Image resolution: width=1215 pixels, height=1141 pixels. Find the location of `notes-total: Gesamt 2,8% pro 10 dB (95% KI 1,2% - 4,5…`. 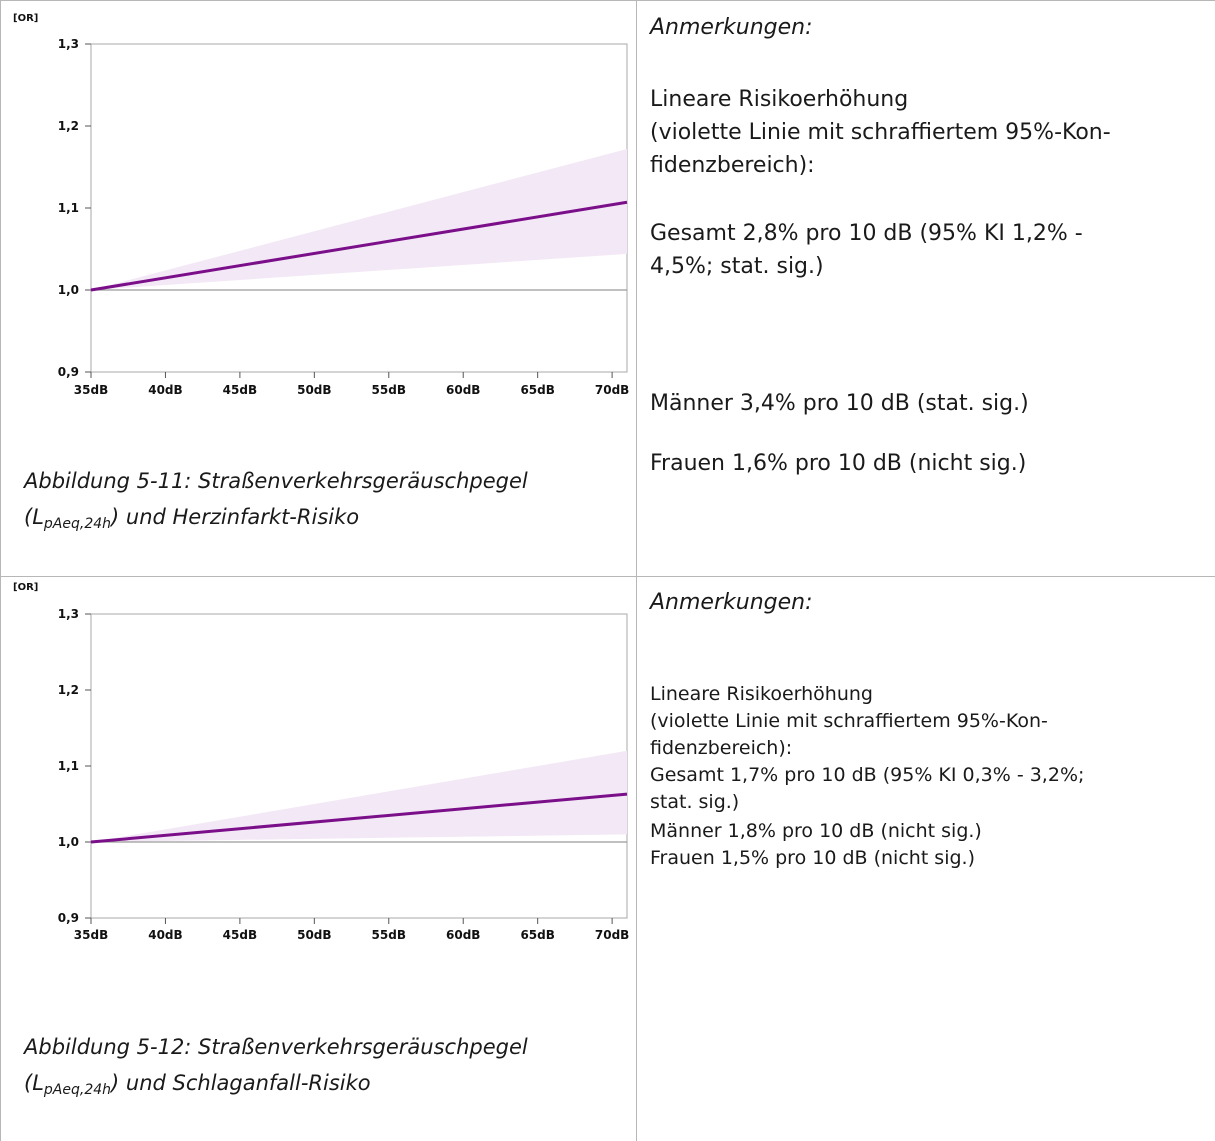

notes-total: Gesamt 2,8% pro 10 dB (95% KI 1,2% - 4,5… is located at coordinates (930, 250).